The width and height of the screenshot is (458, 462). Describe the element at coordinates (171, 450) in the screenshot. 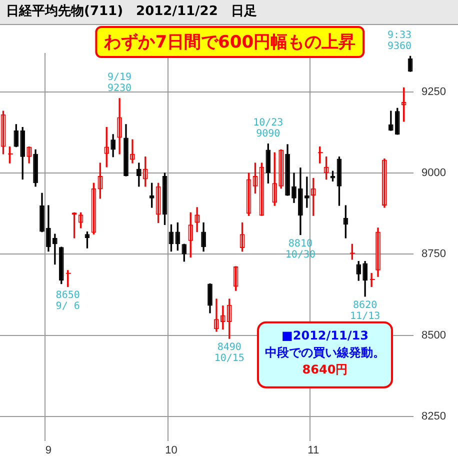

I see `x-tick-label: 10` at that location.